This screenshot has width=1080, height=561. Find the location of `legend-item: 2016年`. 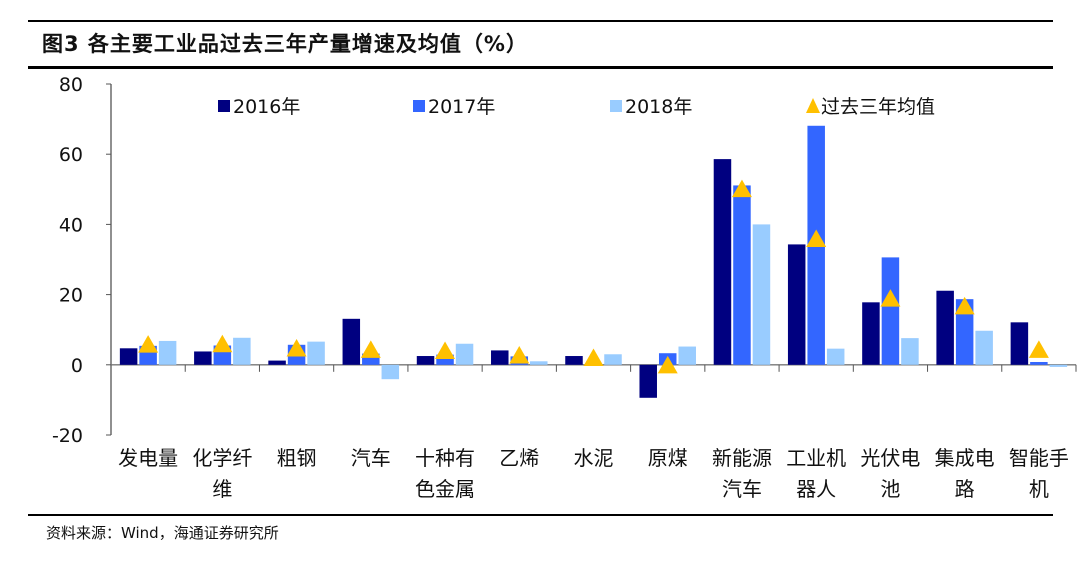

legend-item: 2016年 is located at coordinates (259, 107).